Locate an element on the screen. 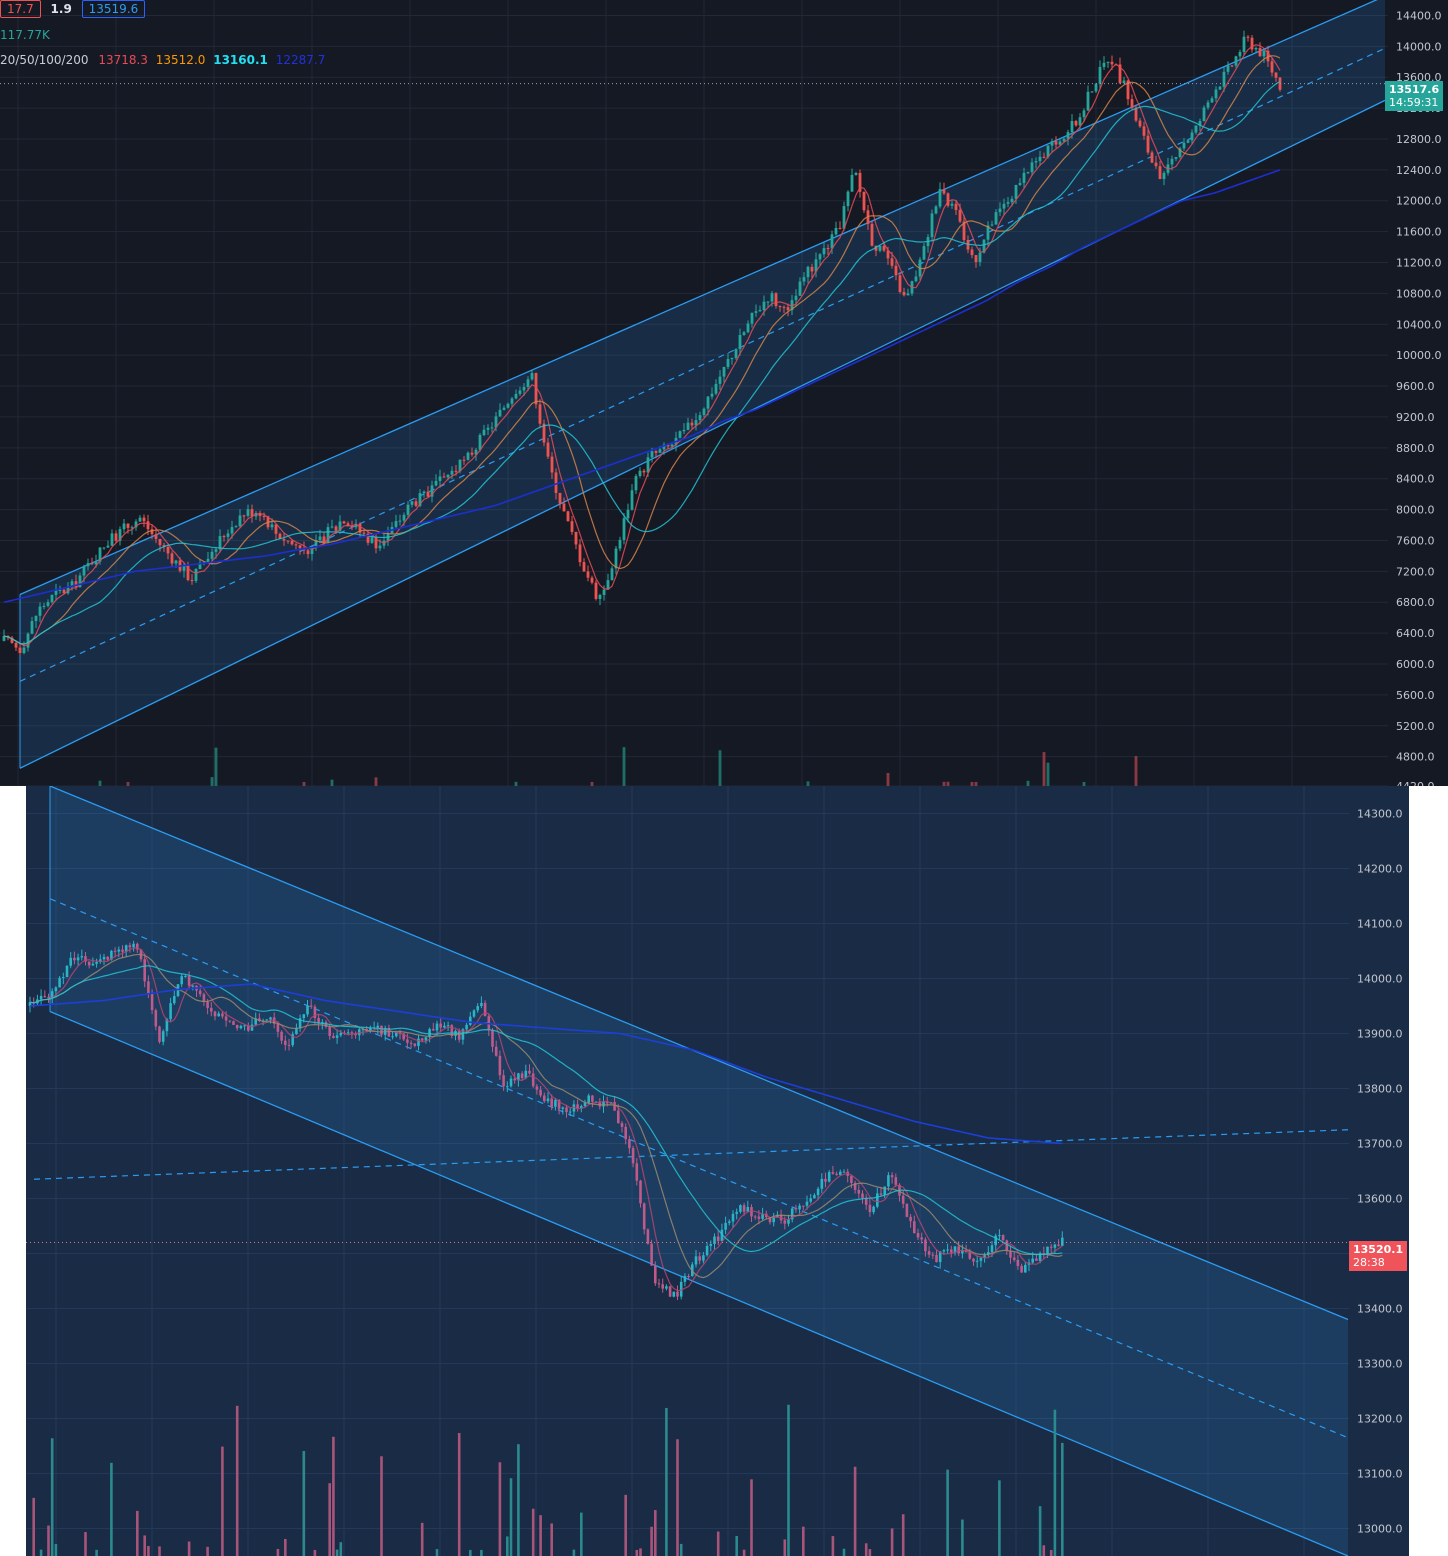 The height and width of the screenshot is (1556, 1448). bar-countdown: 14:59:31 is located at coordinates (1414, 102).